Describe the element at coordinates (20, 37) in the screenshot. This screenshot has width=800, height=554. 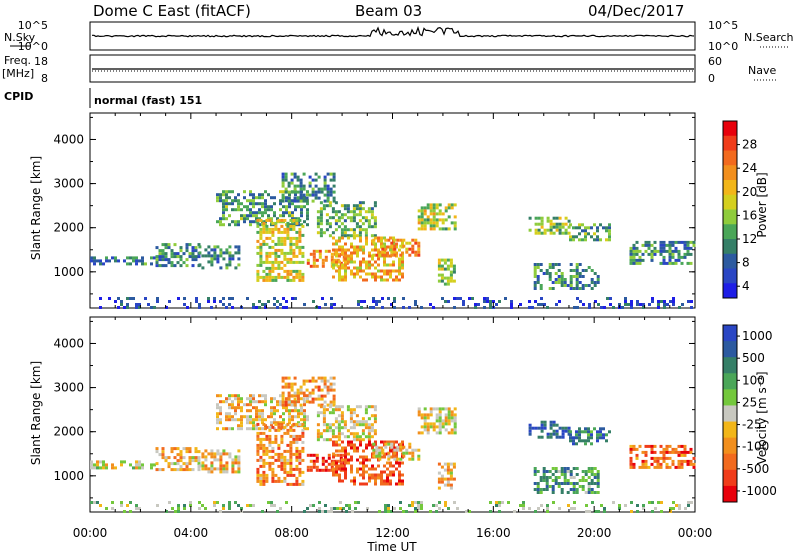
I see `nsky-label: N.Sky` at that location.